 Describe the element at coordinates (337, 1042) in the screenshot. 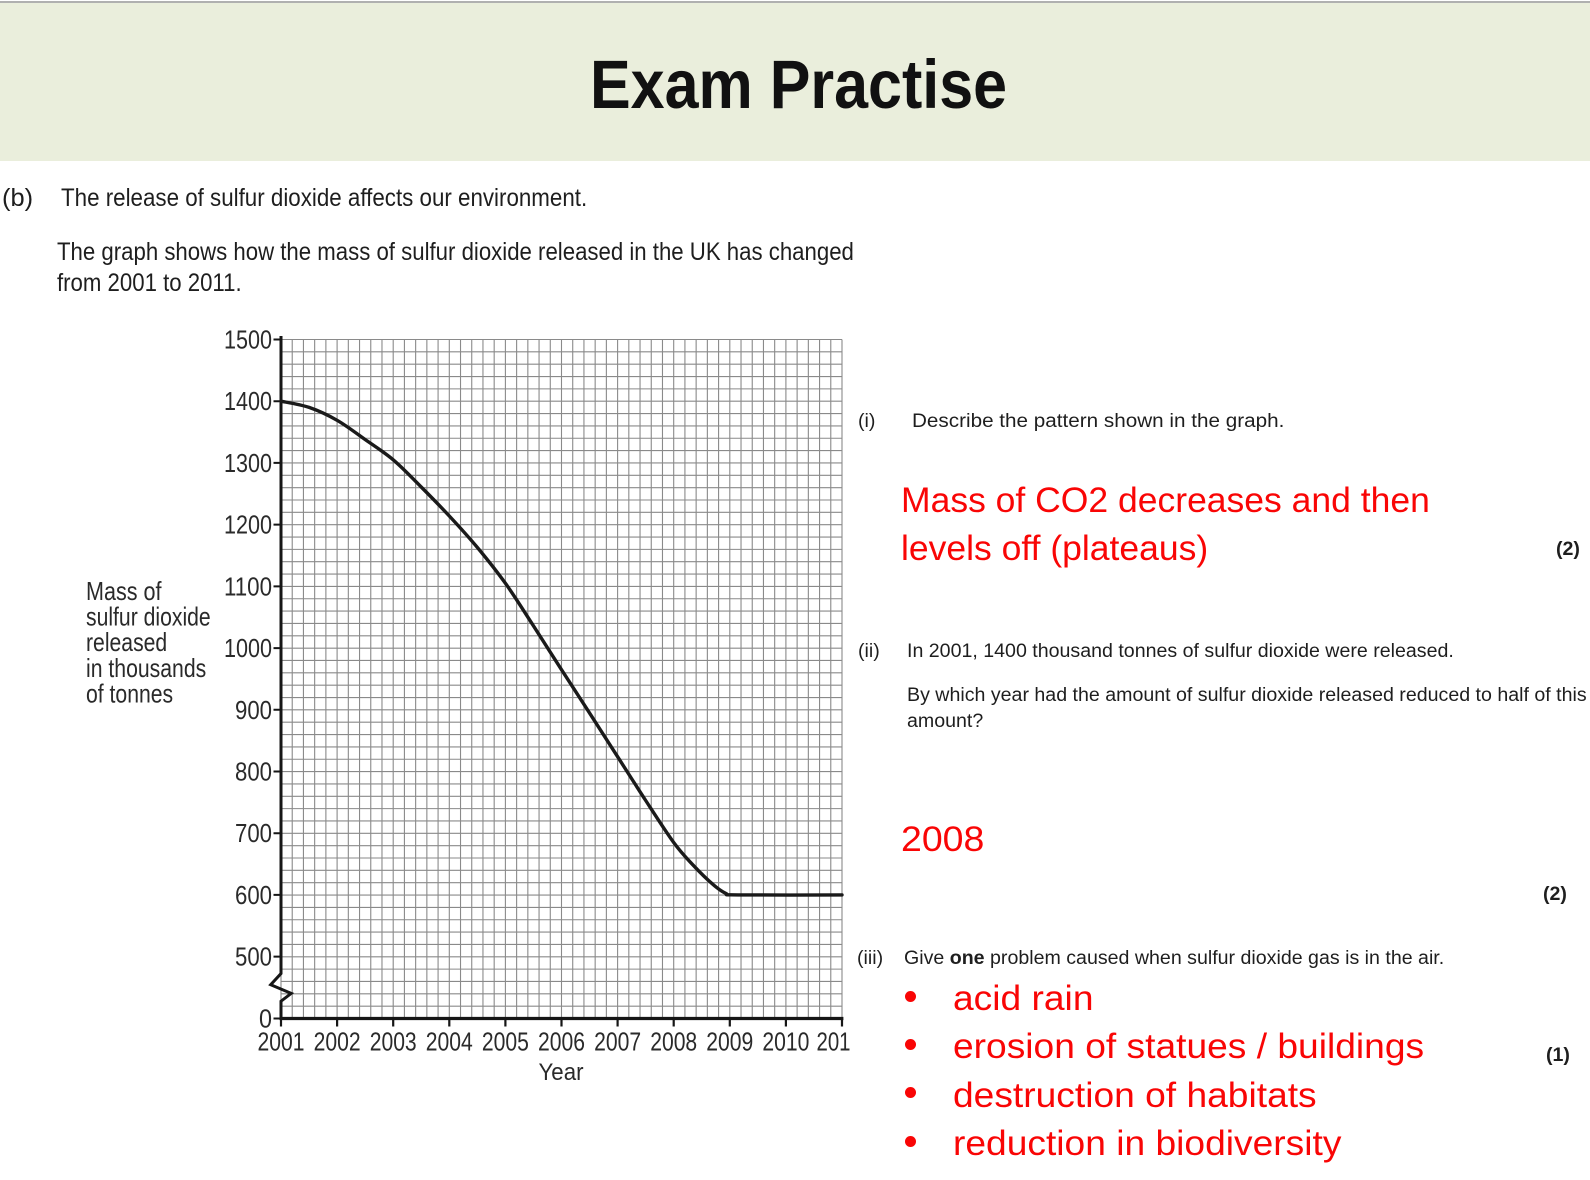

I see `svg-text: 2002` at that location.